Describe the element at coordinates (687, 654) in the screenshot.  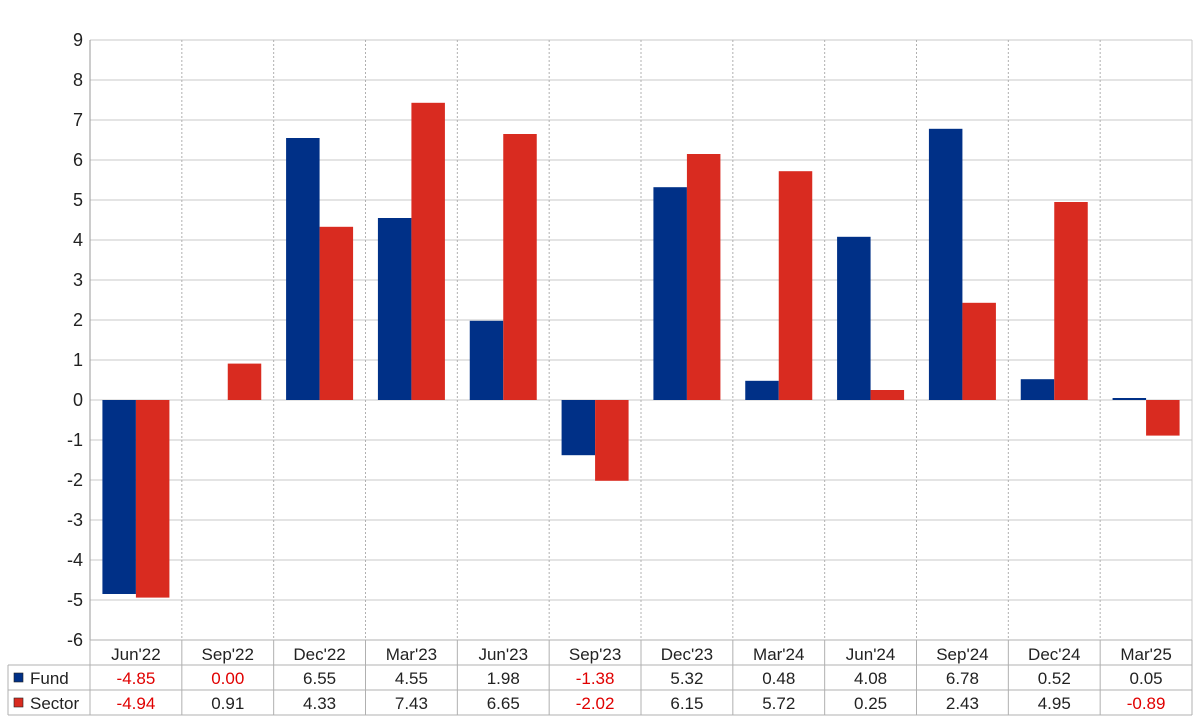
I see `x-tick-label: Dec'23` at that location.